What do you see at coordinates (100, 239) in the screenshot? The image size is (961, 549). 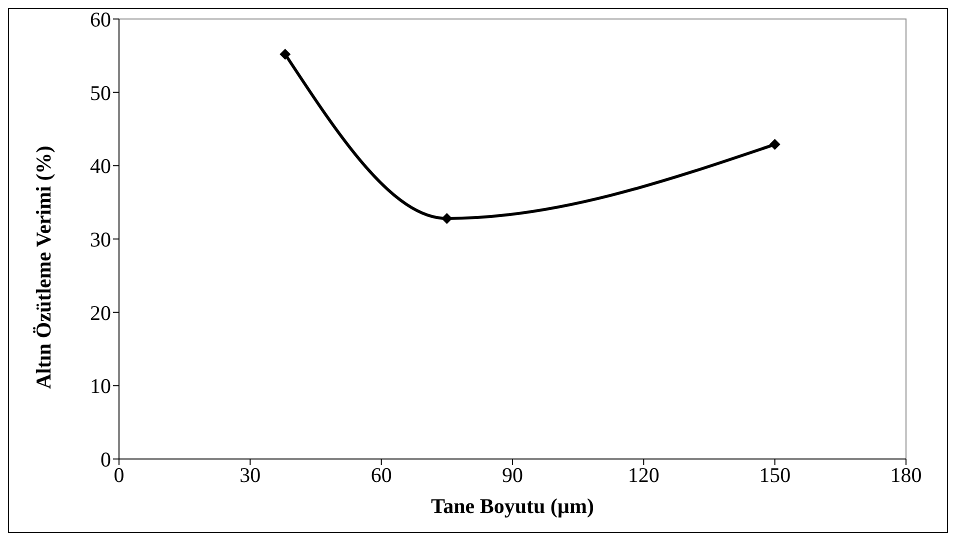 I see `y-tick-label: 30` at bounding box center [100, 239].